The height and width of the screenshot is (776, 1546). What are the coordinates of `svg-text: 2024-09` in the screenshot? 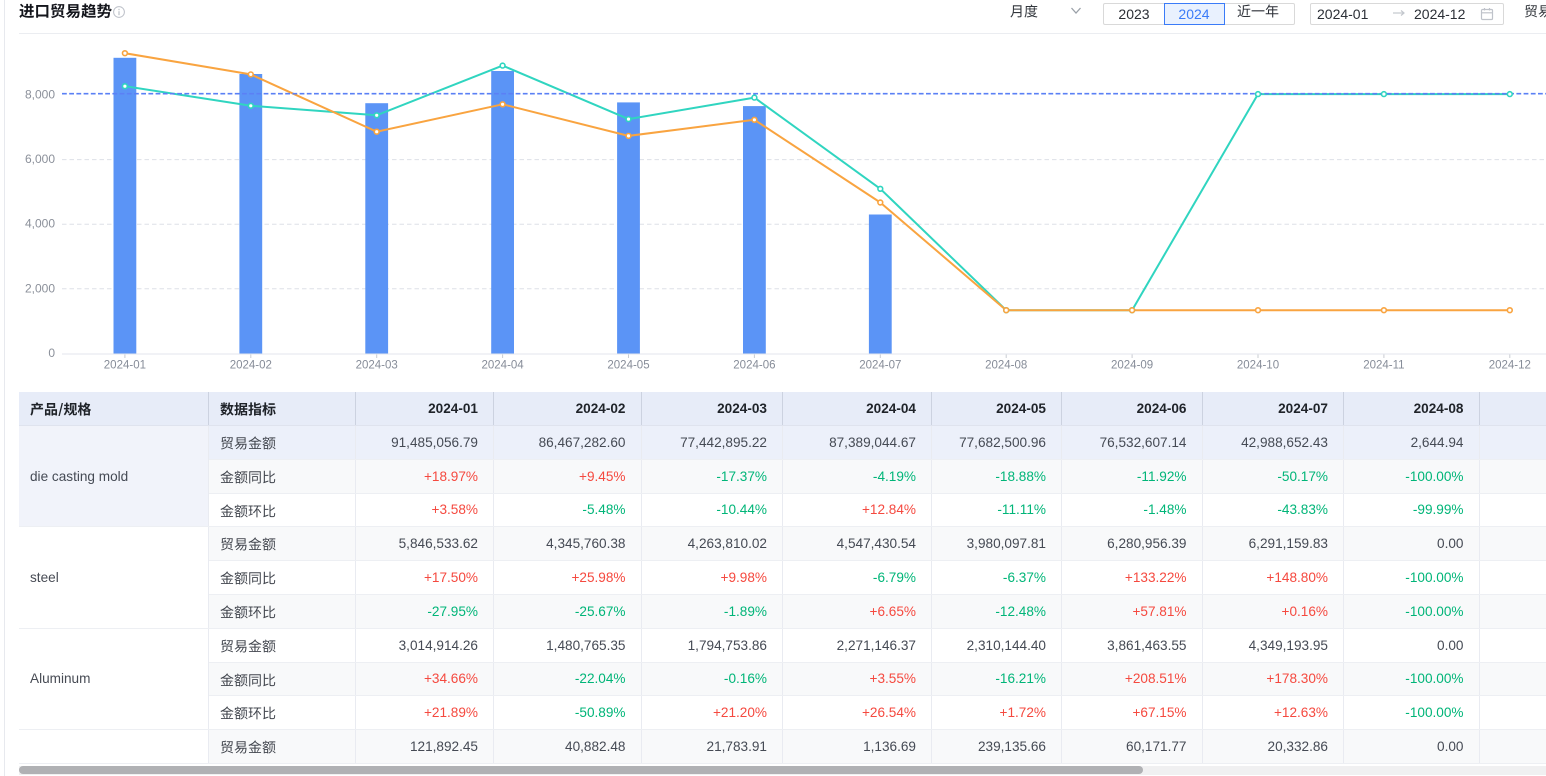 It's located at (1132, 366).